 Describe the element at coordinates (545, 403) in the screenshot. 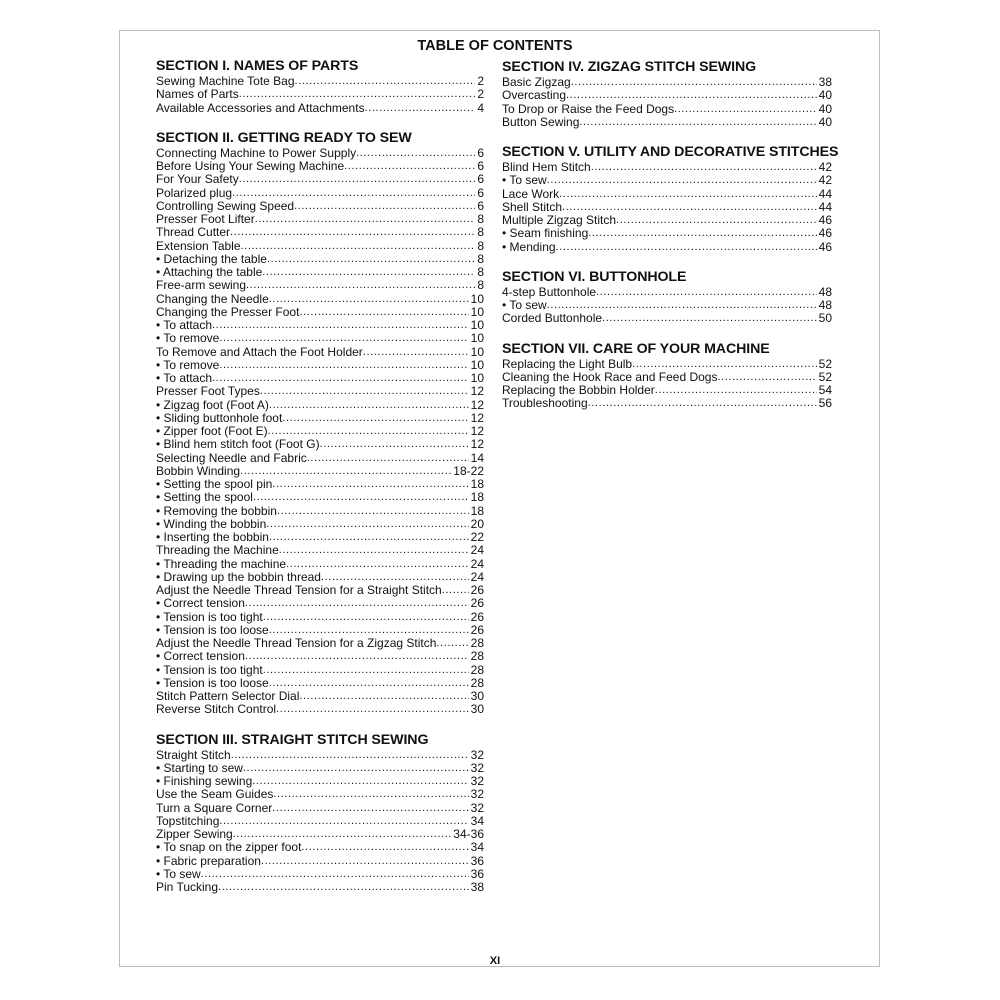

I see `entry-label: Troubleshooting` at that location.